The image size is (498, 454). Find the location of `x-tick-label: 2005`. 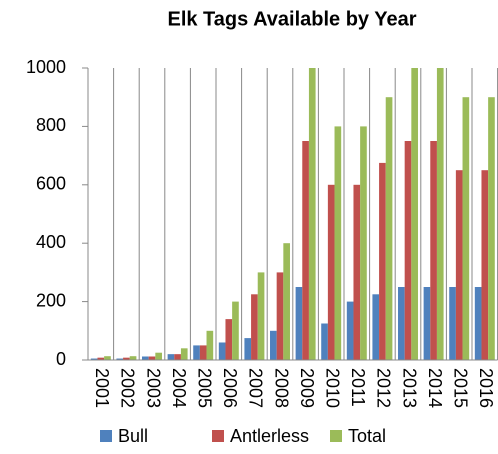

x-tick-label: 2005 is located at coordinates (204, 388).